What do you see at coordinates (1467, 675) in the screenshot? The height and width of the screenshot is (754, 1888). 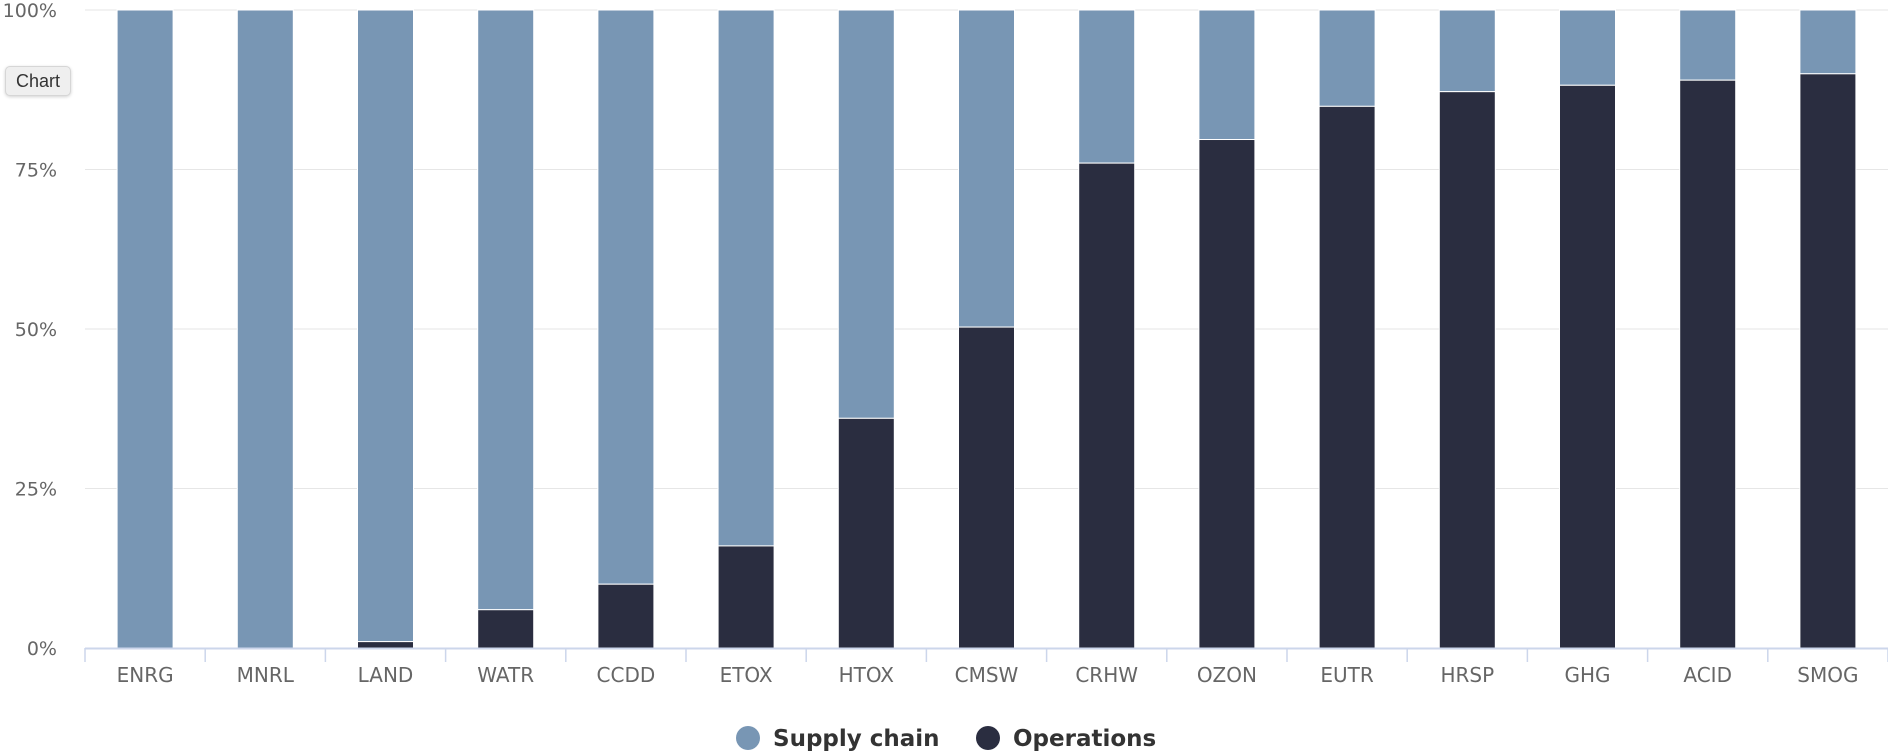 I see `x-tick-label: HRSP` at bounding box center [1467, 675].